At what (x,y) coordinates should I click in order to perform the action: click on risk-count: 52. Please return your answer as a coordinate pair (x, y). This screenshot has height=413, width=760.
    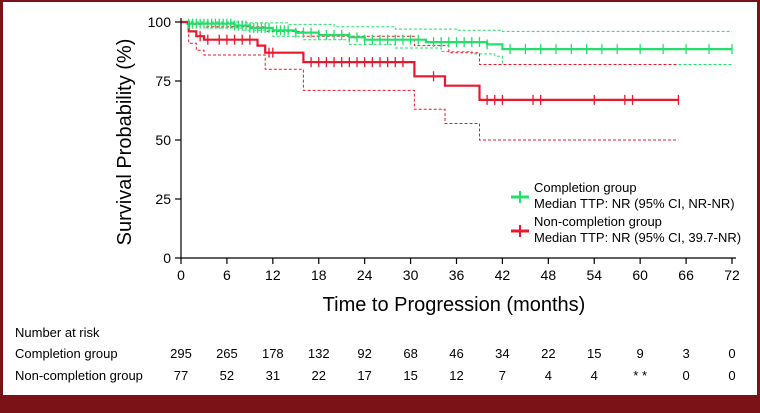
    Looking at the image, I should click on (227, 375).